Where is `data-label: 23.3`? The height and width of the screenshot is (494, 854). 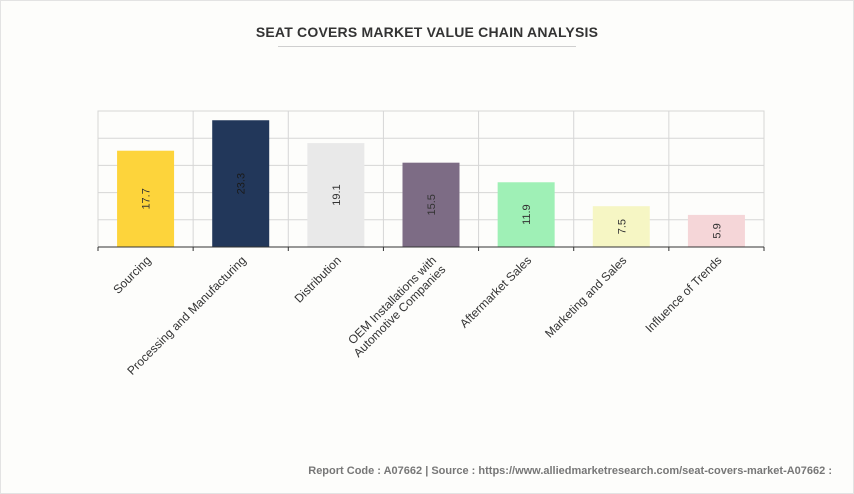 data-label: 23.3 is located at coordinates (242, 183).